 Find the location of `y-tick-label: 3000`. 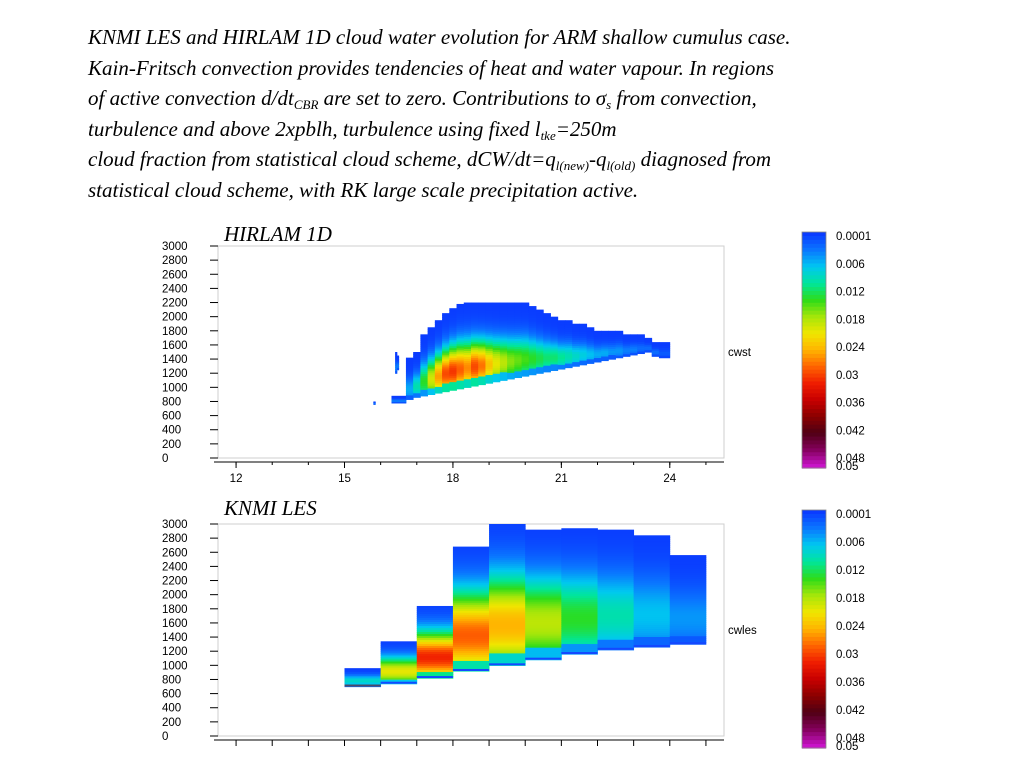

y-tick-label: 3000 is located at coordinates (175, 247).